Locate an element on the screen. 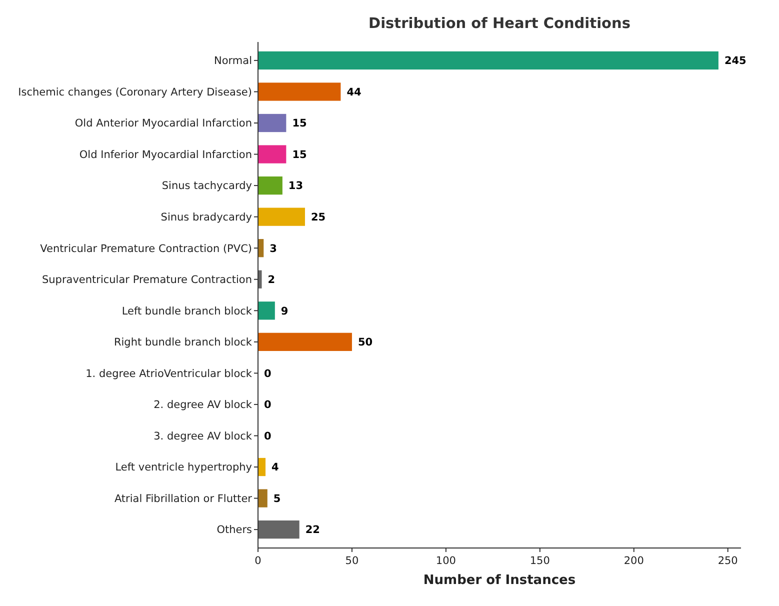  chart-title: Distribution of Heart Conditions is located at coordinates (499, 24).